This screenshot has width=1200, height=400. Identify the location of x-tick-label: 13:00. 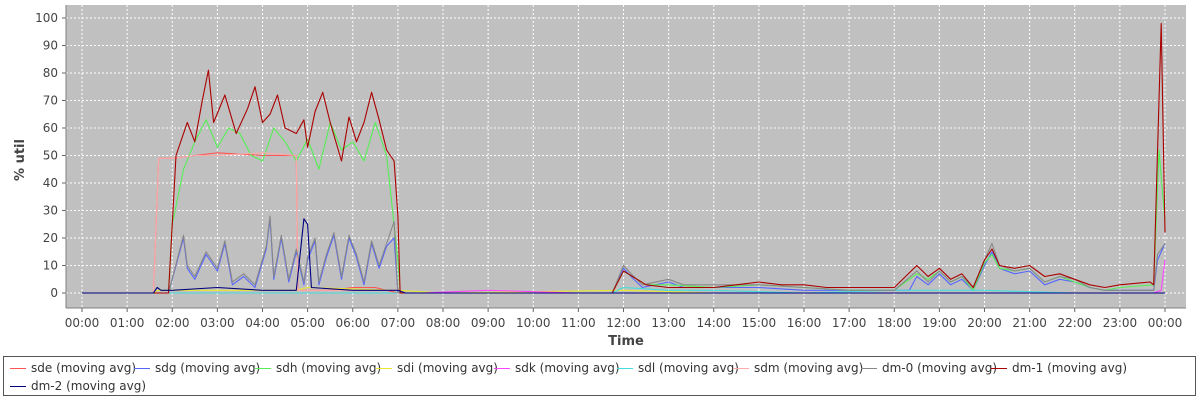
(668, 323).